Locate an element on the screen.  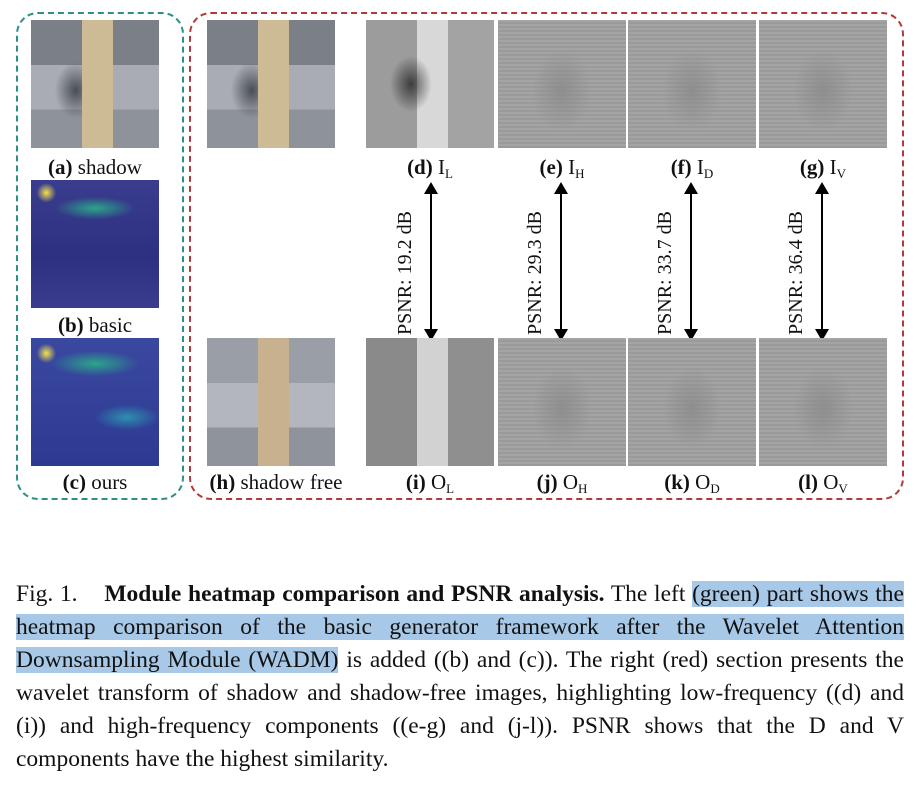
caption-i: (i) OL is located at coordinates (430, 483).